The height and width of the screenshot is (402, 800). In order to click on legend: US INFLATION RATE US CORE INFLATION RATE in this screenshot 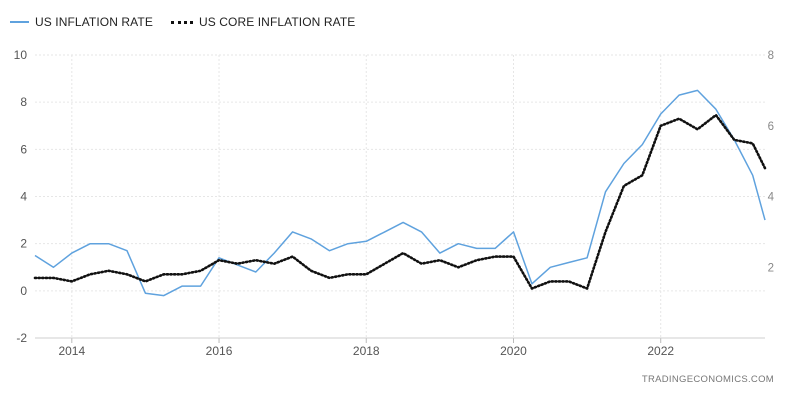, I will do `click(184, 22)`.